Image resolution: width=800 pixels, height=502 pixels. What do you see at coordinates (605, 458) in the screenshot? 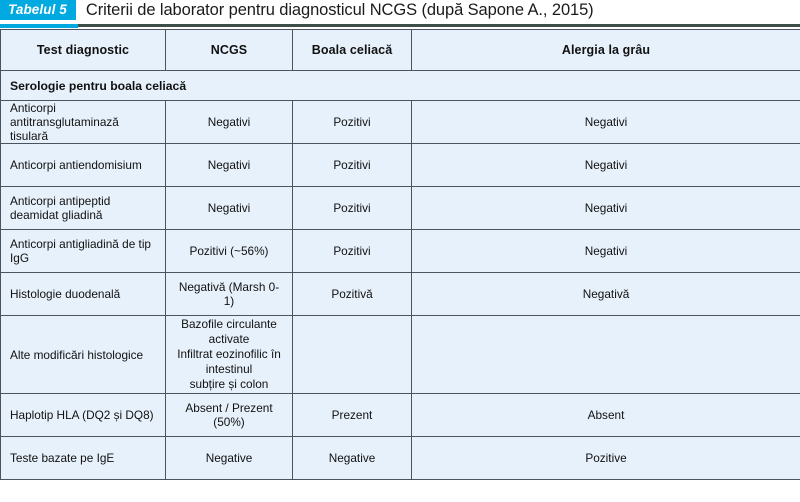
I see `cell-alergia: Pozitive` at bounding box center [605, 458].